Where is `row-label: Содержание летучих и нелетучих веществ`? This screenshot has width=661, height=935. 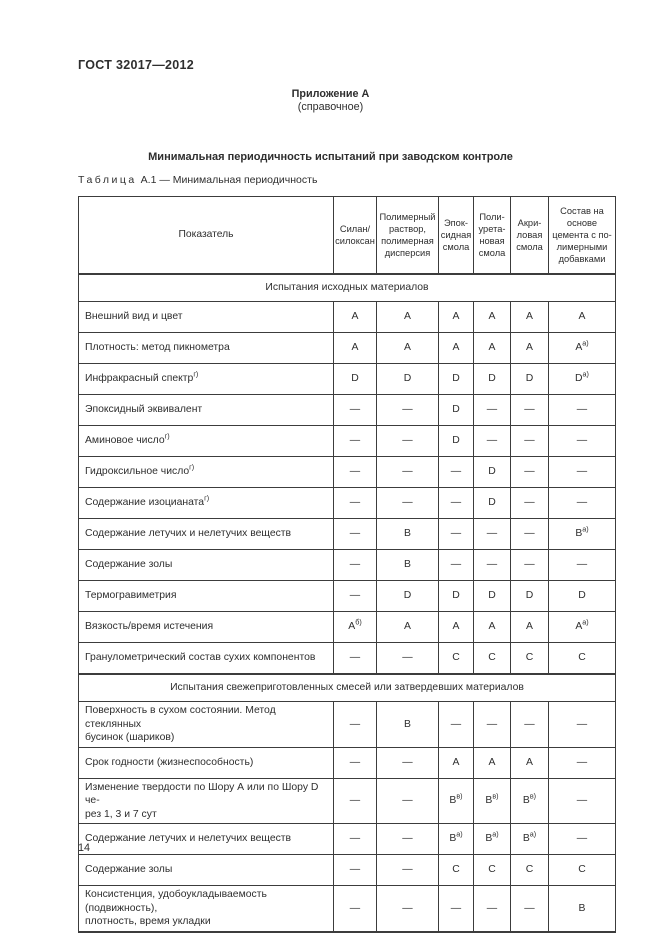 row-label: Содержание летучих и нелетучих веществ is located at coordinates (206, 839).